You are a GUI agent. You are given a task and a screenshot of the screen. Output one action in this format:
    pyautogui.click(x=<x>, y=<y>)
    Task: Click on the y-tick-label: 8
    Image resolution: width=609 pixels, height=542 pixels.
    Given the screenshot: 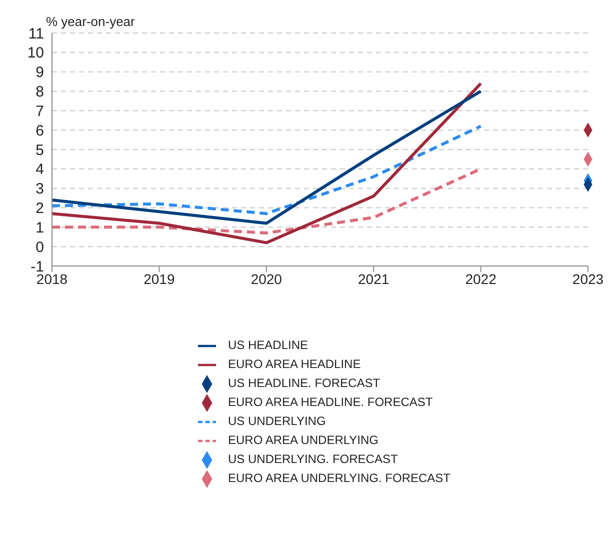 What is the action you would take?
    pyautogui.click(x=40, y=92)
    